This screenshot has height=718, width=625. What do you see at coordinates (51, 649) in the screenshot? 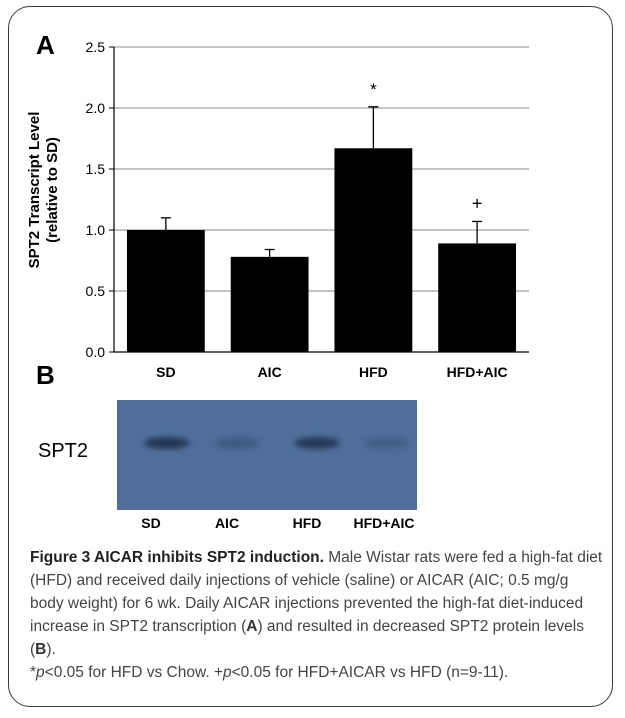
I see `caption-text-3: ).` at bounding box center [51, 649].